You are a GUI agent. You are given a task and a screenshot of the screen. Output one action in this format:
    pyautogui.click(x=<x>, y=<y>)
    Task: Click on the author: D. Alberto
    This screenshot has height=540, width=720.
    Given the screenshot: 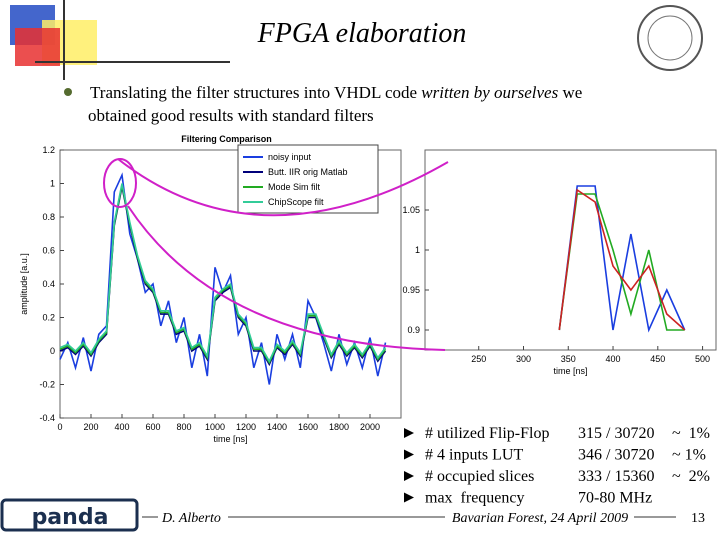 What is the action you would take?
    pyautogui.click(x=191, y=518)
    